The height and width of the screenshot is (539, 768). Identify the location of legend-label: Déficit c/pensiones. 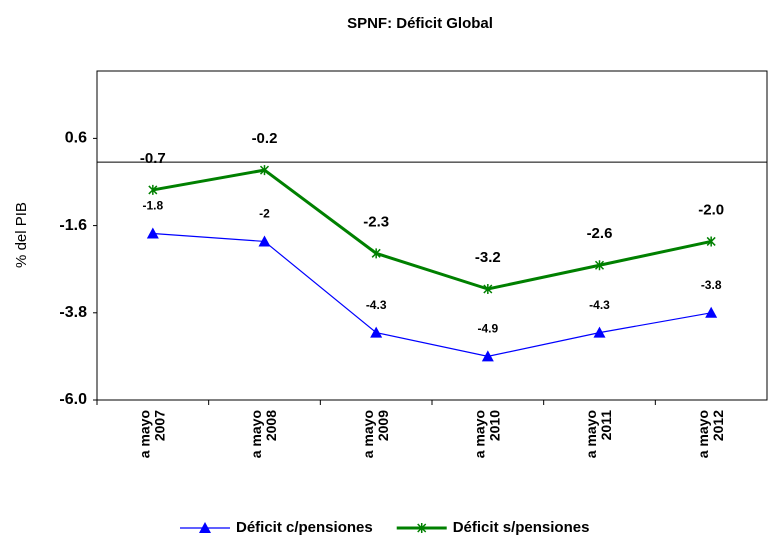
(304, 527).